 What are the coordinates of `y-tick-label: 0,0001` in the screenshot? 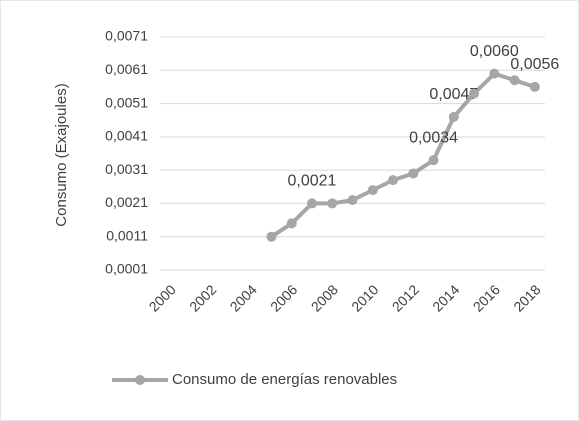 It's located at (126, 269).